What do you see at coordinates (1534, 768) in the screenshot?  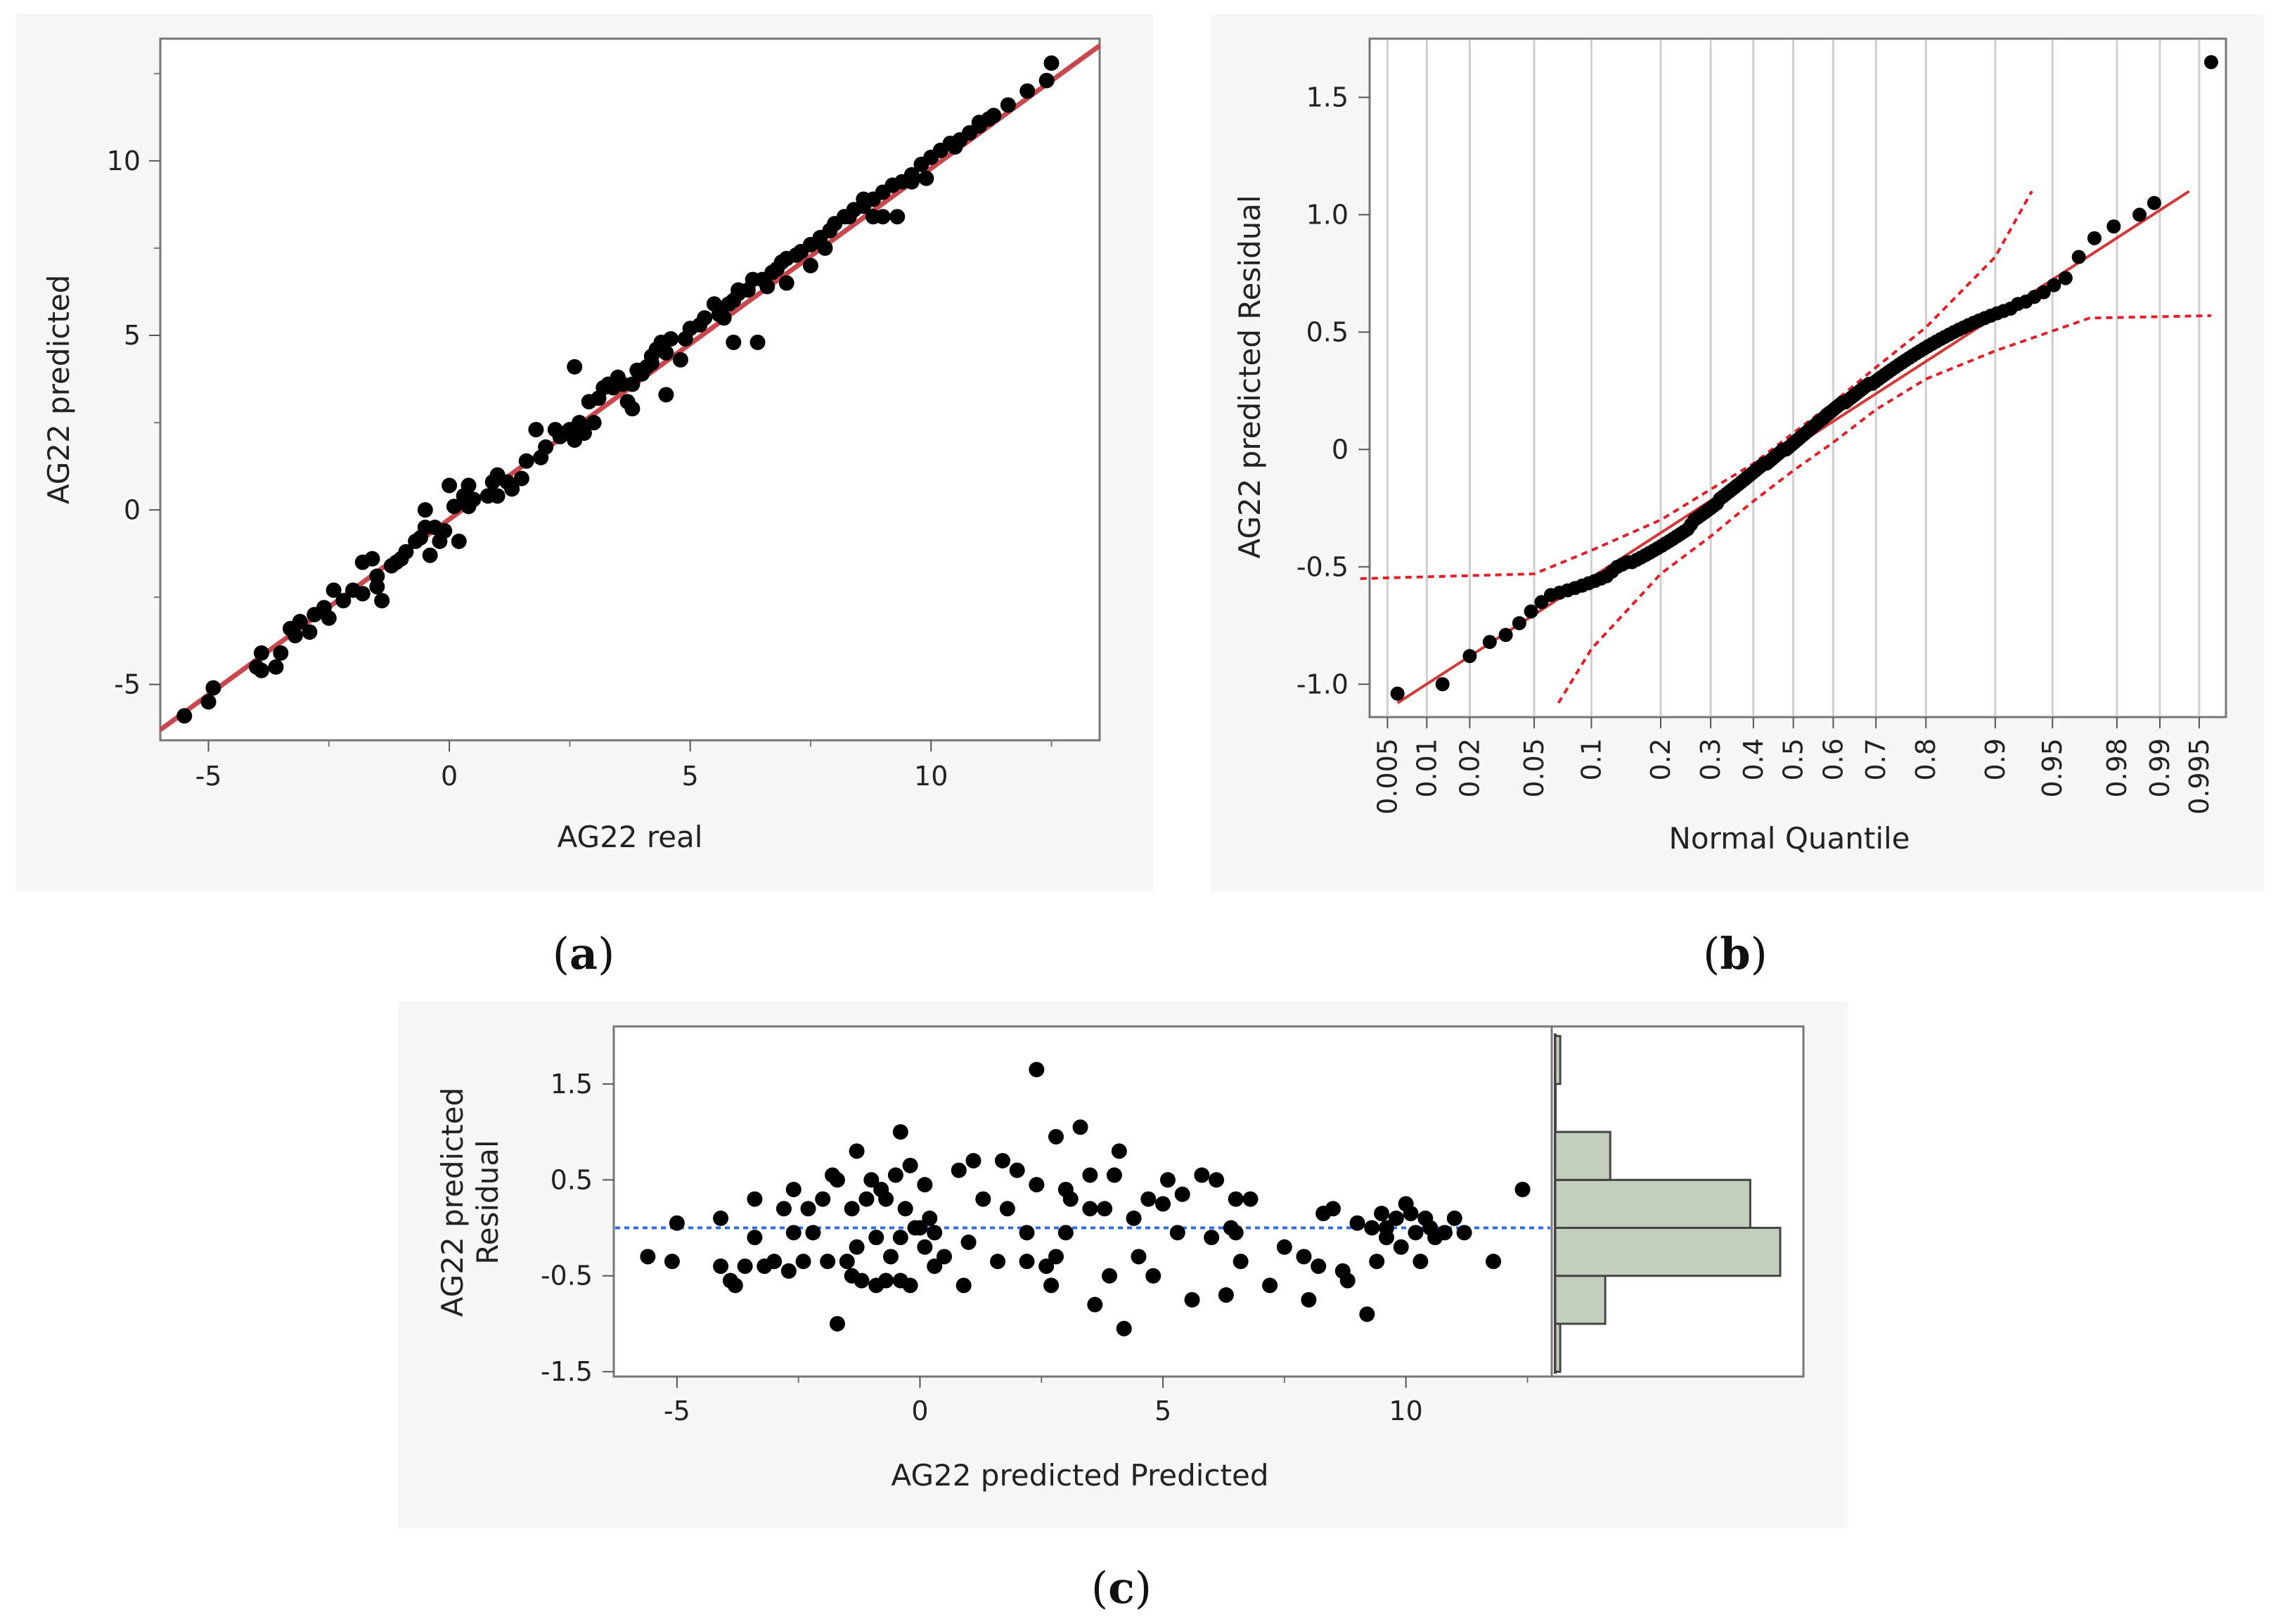 I see `panel-b-x-tick-label: 0.05` at bounding box center [1534, 768].